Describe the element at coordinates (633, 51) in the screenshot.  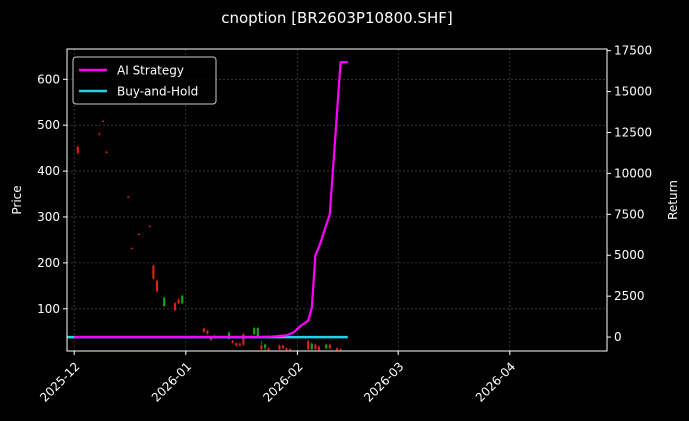
I see `y2-tick-label: 17500` at that location.